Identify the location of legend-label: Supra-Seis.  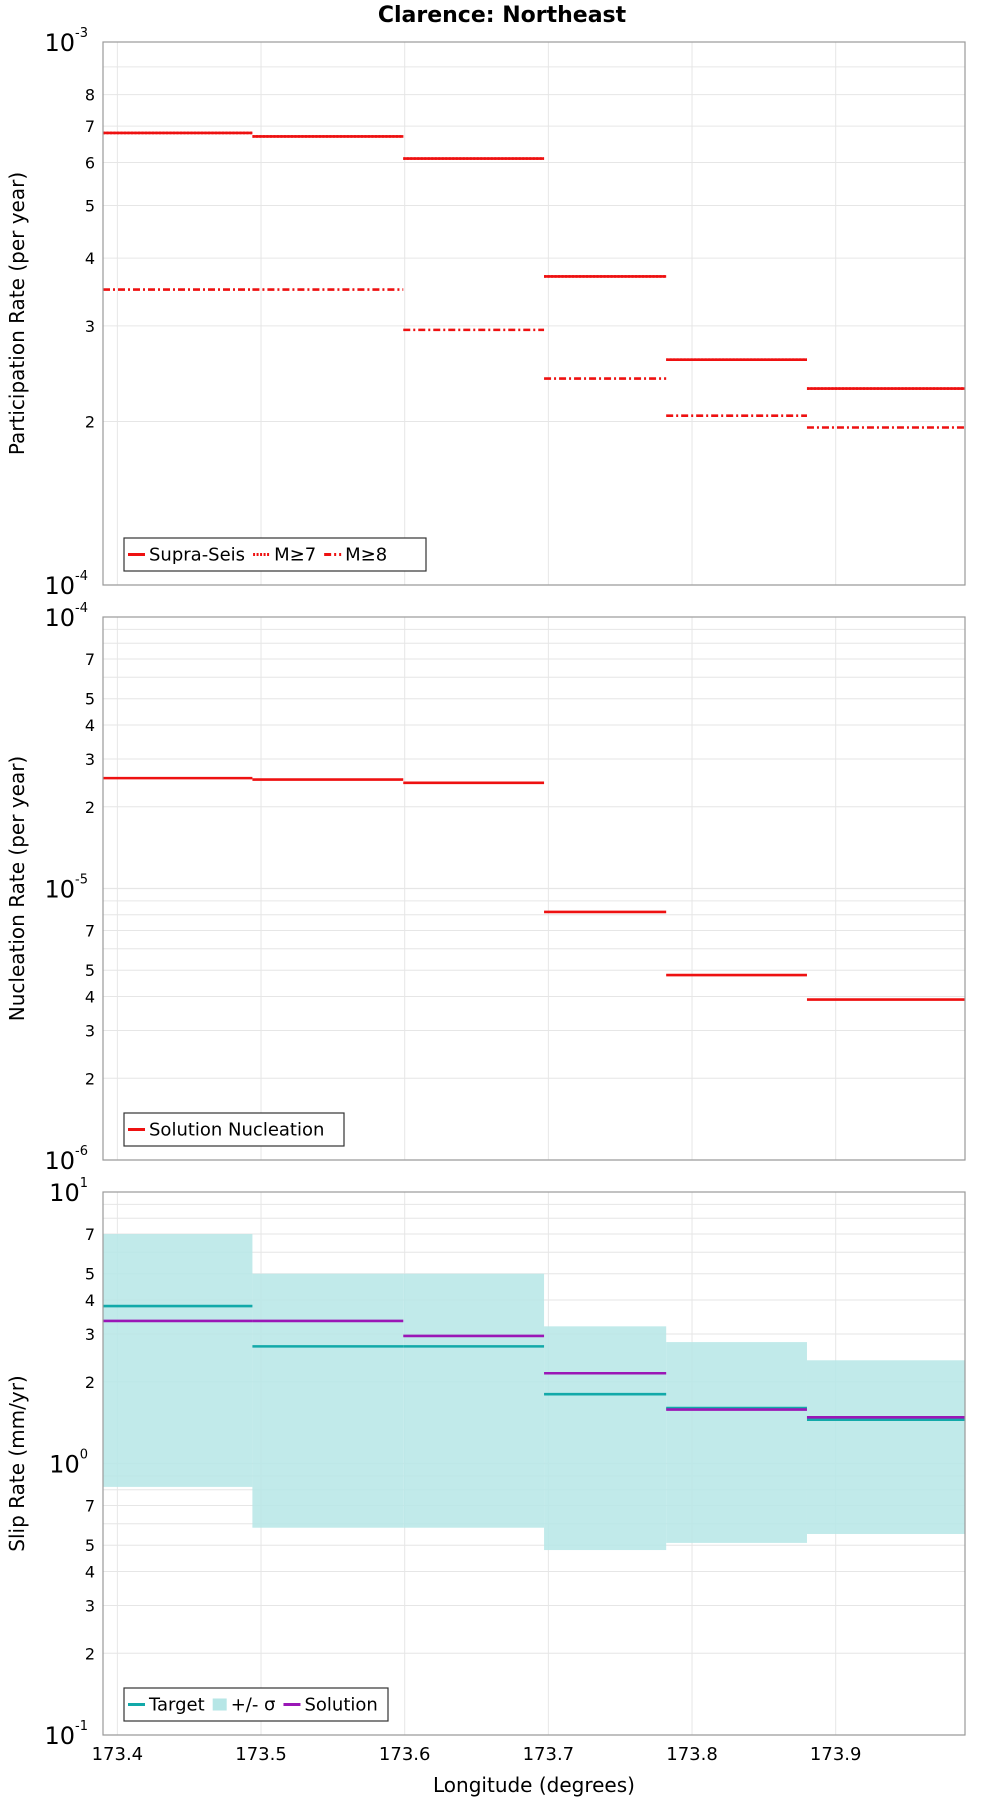
(197, 555).